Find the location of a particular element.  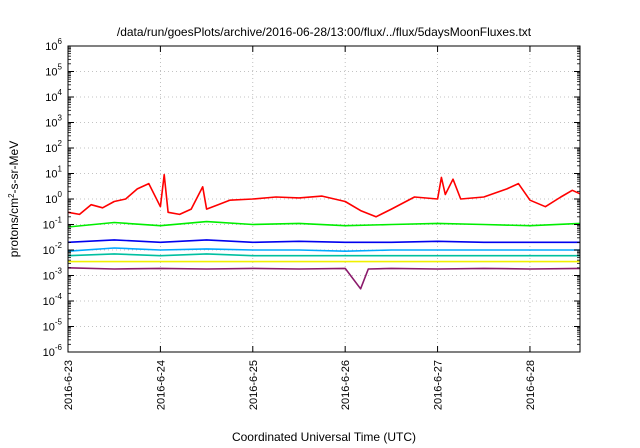

y-axis-label: protons/cm2-s-sr-MeV is located at coordinates (14, 199).